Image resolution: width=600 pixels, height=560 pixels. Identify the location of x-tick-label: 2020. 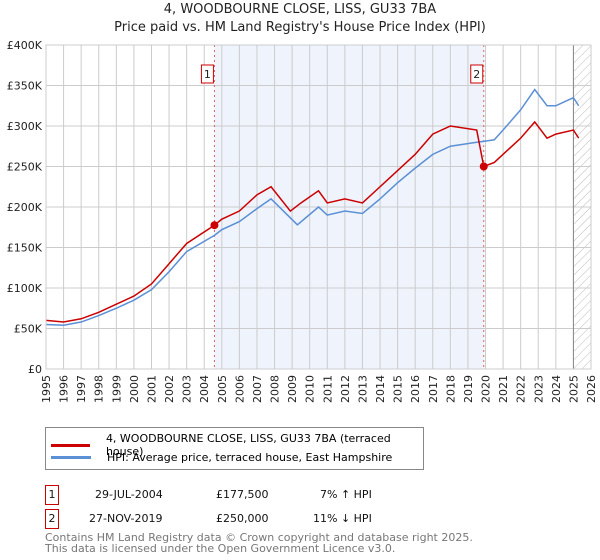
(486, 389).